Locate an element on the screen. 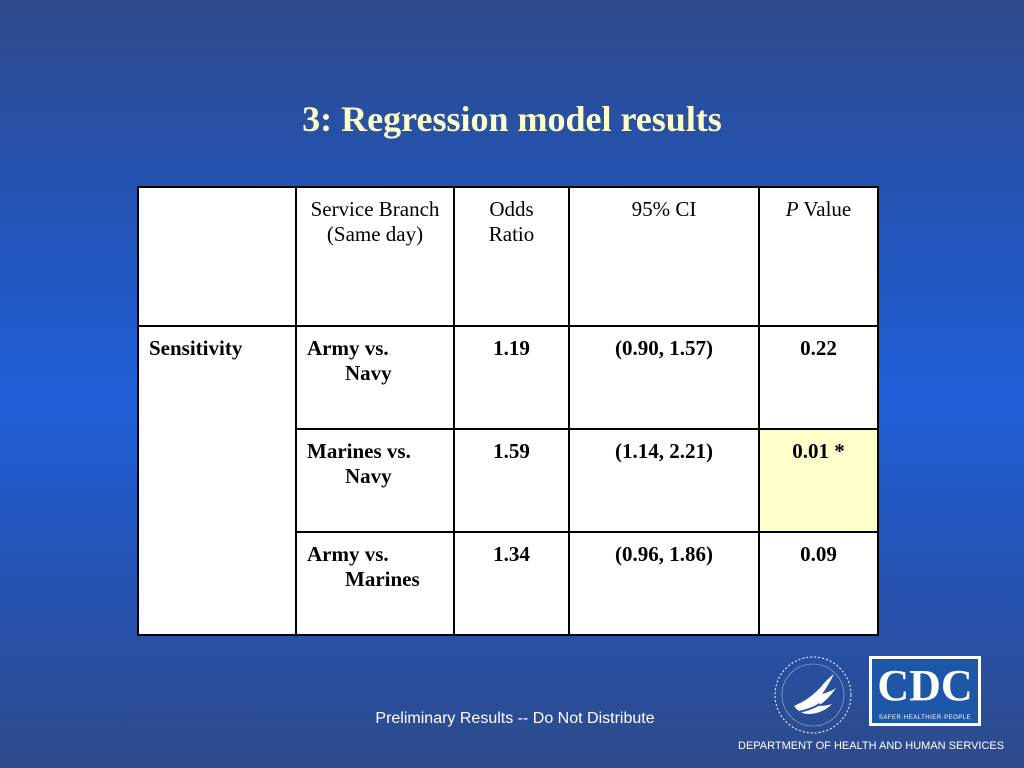 Image resolution: width=1024 pixels, height=768 pixels. header-service-branch: Service Branch (Same day) is located at coordinates (375, 256).